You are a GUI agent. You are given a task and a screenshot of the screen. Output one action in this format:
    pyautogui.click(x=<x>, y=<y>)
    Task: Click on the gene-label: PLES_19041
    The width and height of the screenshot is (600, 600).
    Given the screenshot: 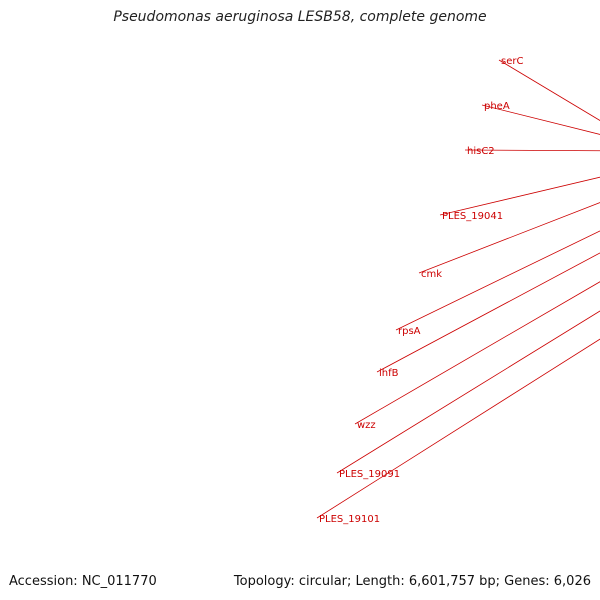 What is the action you would take?
    pyautogui.click(x=472, y=216)
    